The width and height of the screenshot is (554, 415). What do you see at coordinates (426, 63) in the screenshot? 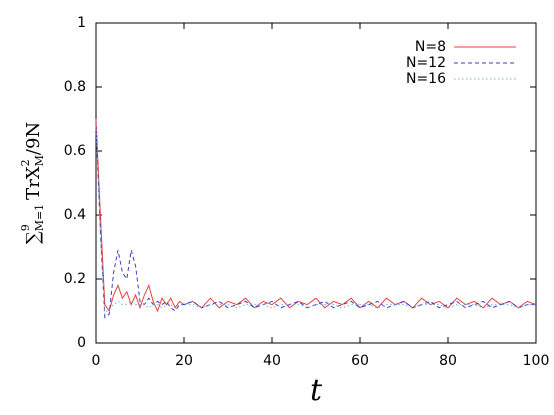
I see `legend-label: N=12` at bounding box center [426, 63].